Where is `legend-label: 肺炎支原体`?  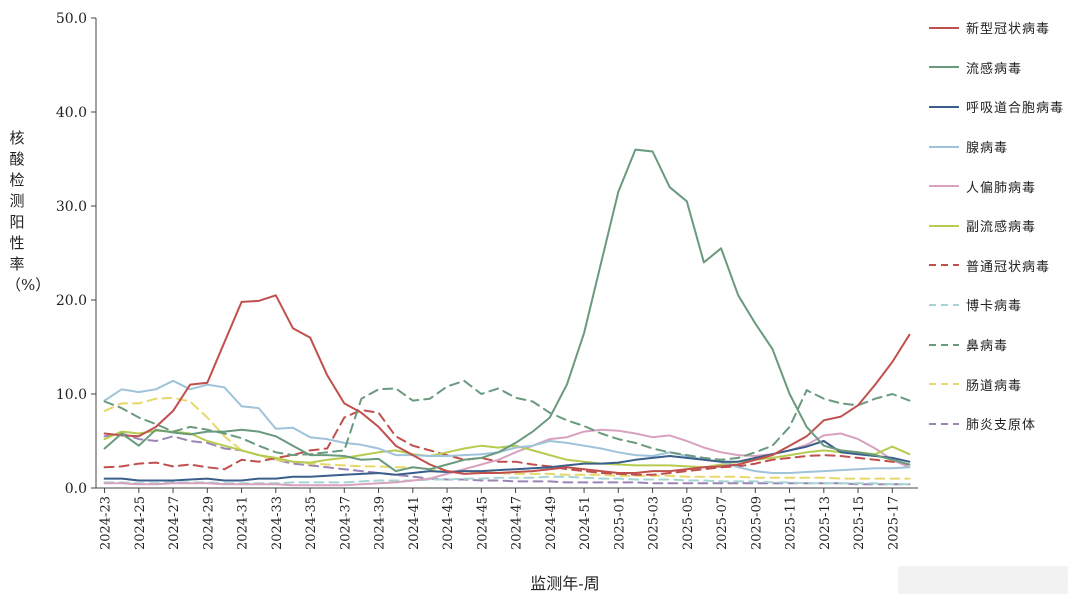 legend-label: 肺炎支原体 is located at coordinates (1001, 426).